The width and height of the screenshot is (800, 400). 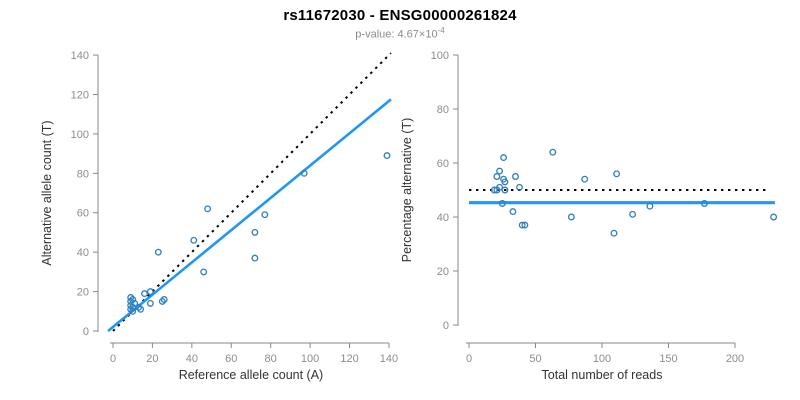 What do you see at coordinates (389, 359) in the screenshot?
I see `x-tick-label: 140` at bounding box center [389, 359].